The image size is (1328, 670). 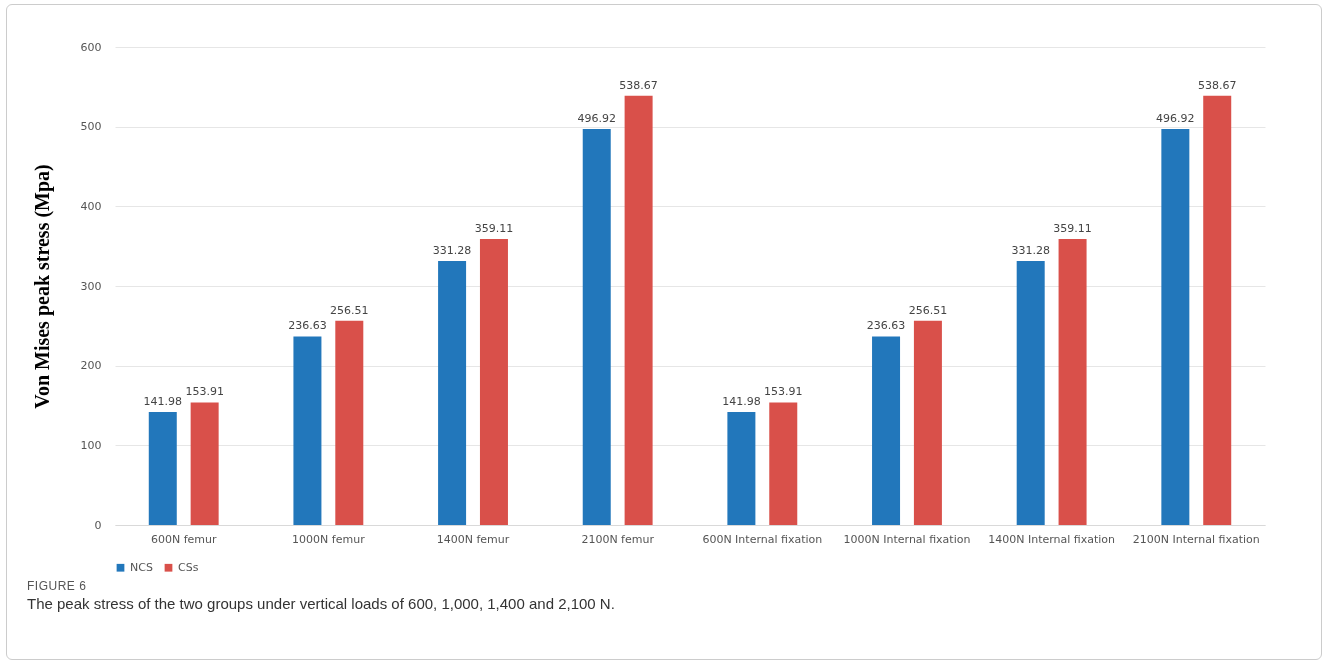 I want to click on text: The peak stress of the two groups under vertical loads of 600, 1,000, 1,400 and 2,100 N., so click(x=321, y=603).